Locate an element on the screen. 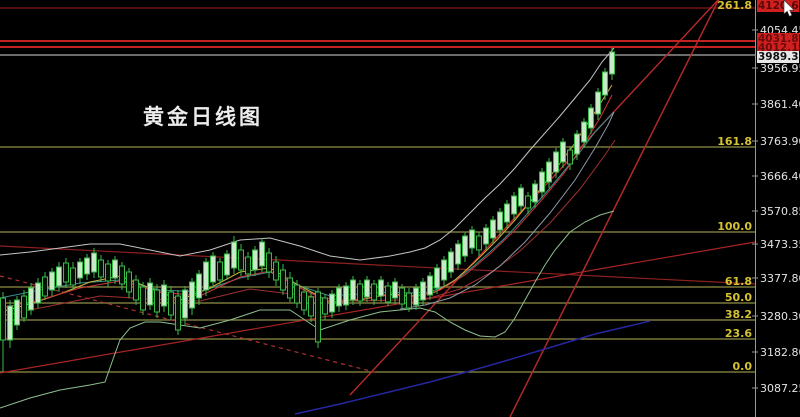 The width and height of the screenshot is (800, 417). fib-level-label-0.0: 0.0 is located at coordinates (742, 366).